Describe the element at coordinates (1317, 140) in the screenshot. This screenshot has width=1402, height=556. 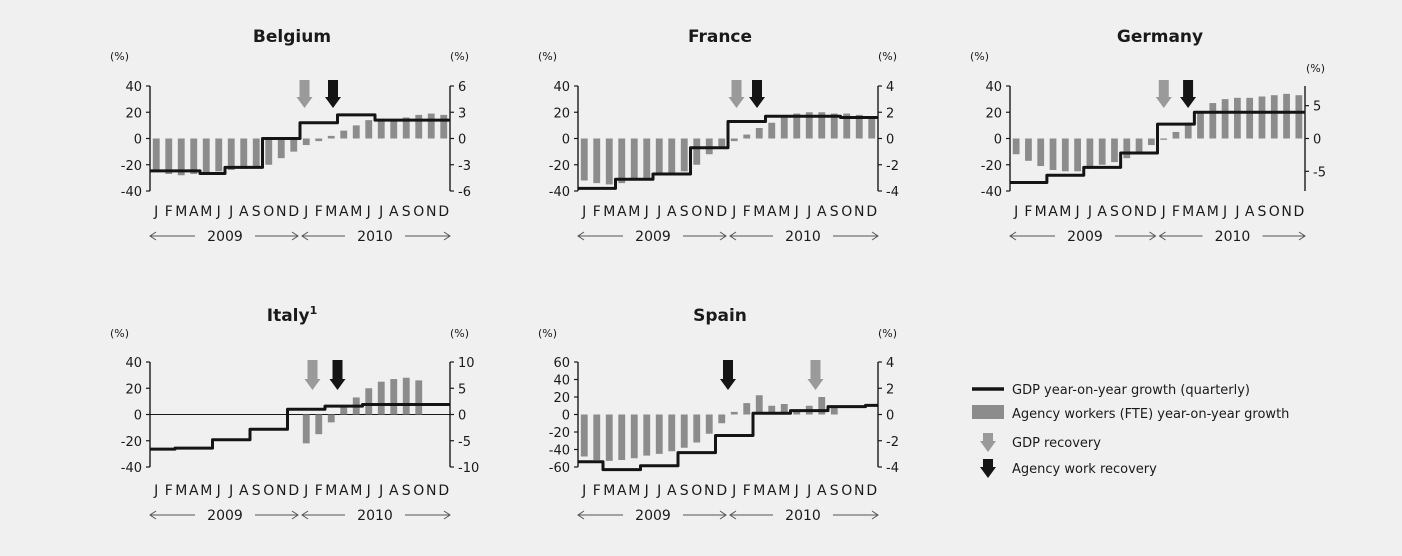
I see `right-tick-label: 0` at that location.